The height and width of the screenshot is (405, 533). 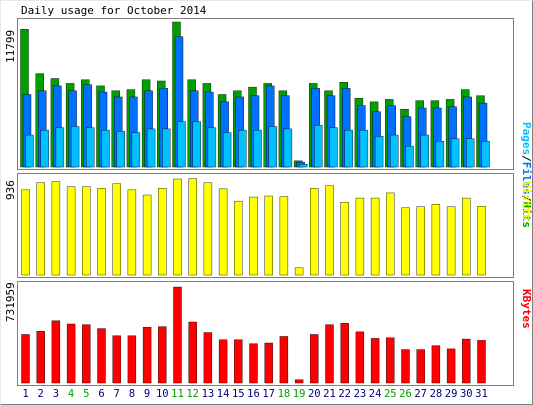 What do you see at coordinates (314, 394) in the screenshot?
I see `day-label: 20` at bounding box center [314, 394].